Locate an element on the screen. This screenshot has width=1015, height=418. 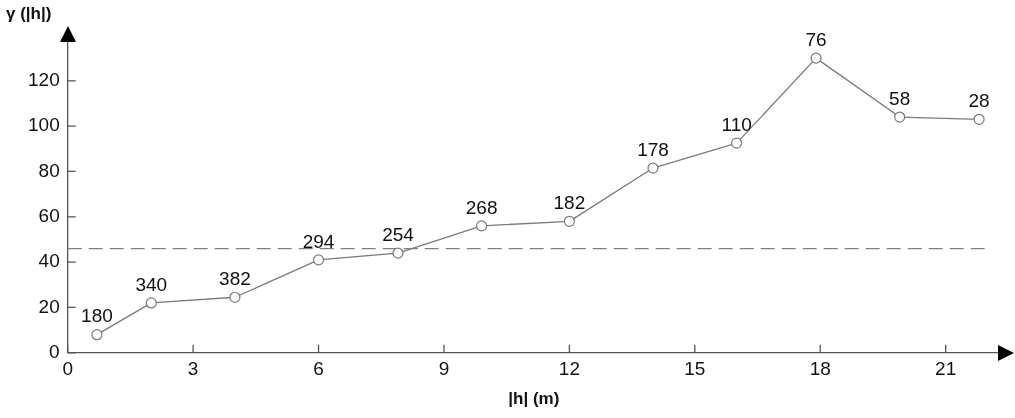
annotation: 180 is located at coordinates (97, 316).